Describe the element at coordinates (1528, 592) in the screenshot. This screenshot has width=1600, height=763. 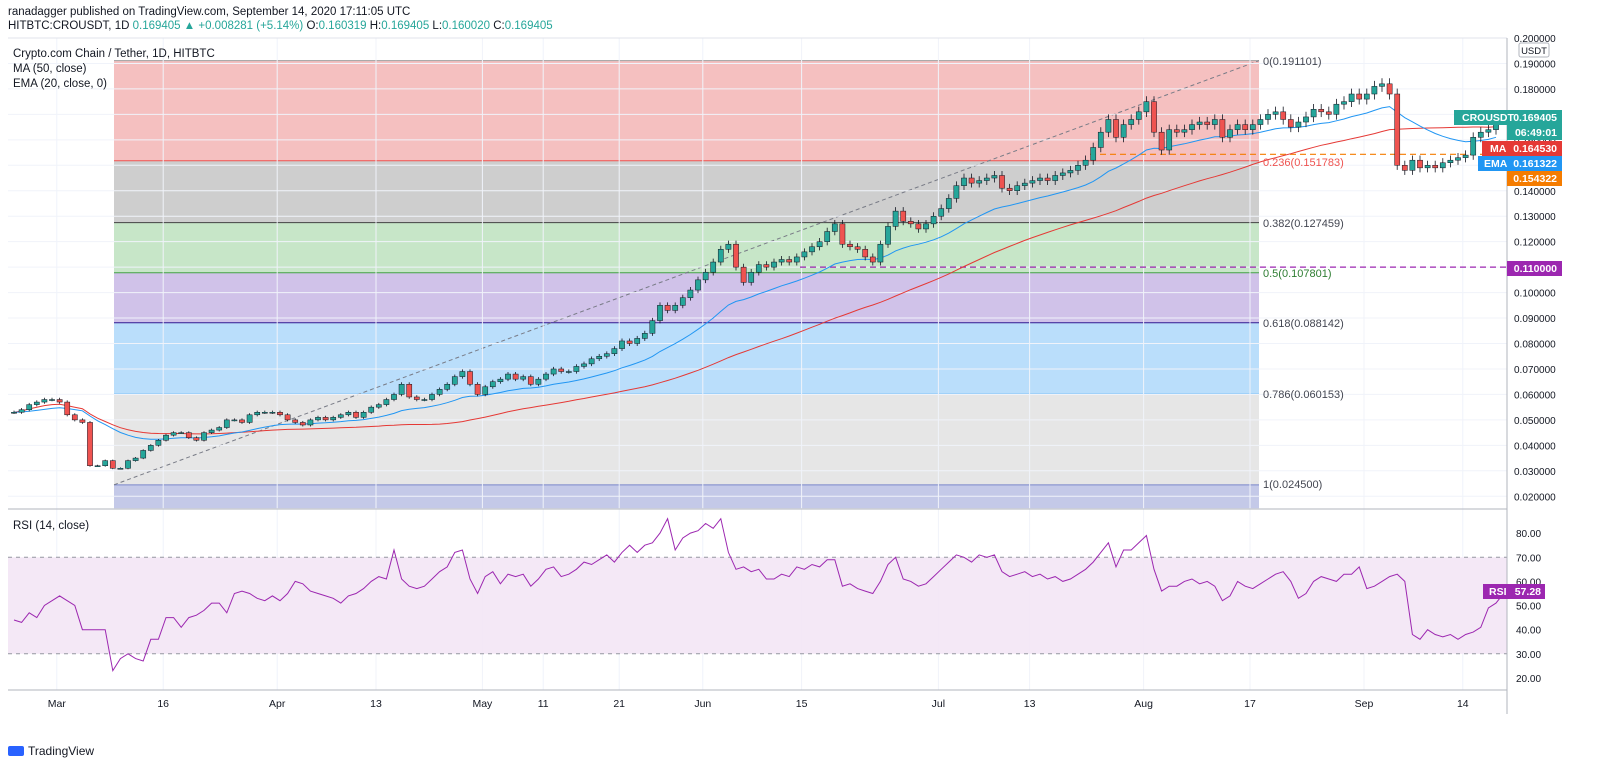
I see `rsi-badge-value: 57.28` at that location.